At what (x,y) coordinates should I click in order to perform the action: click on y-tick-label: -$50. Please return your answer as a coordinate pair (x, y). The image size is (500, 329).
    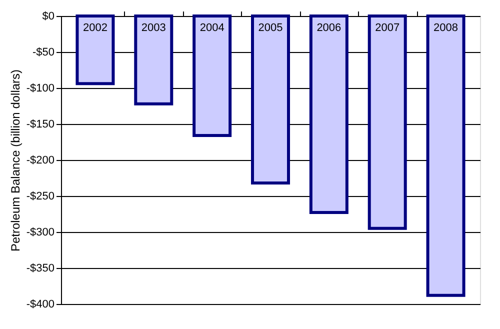
    Looking at the image, I should click on (43, 52).